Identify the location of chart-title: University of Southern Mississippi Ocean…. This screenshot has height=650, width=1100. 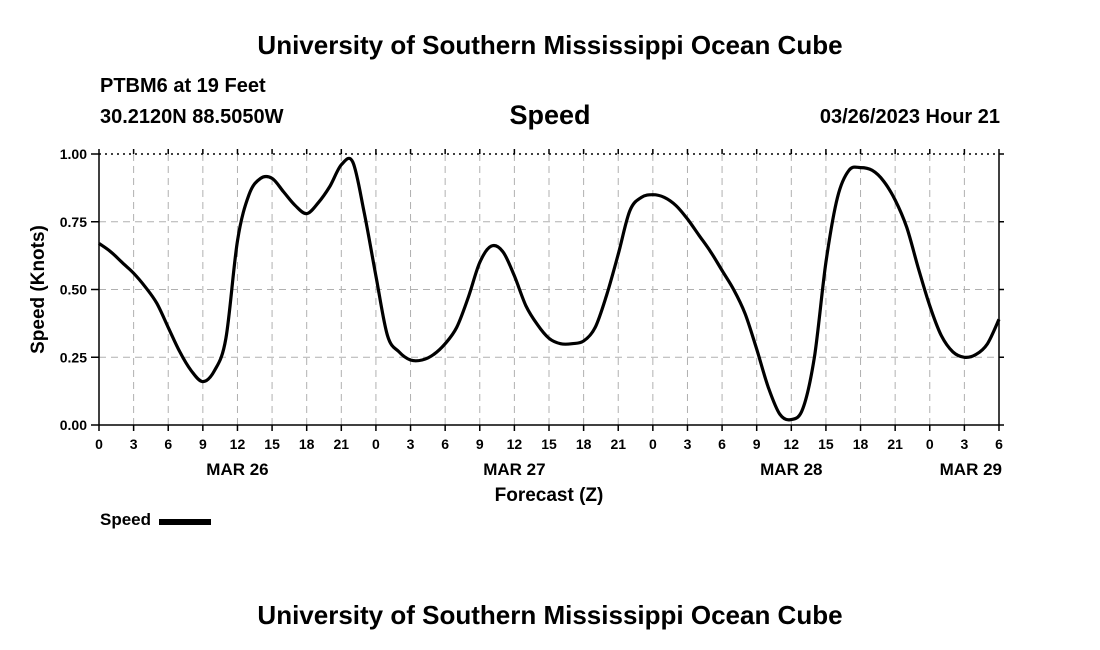
(550, 45).